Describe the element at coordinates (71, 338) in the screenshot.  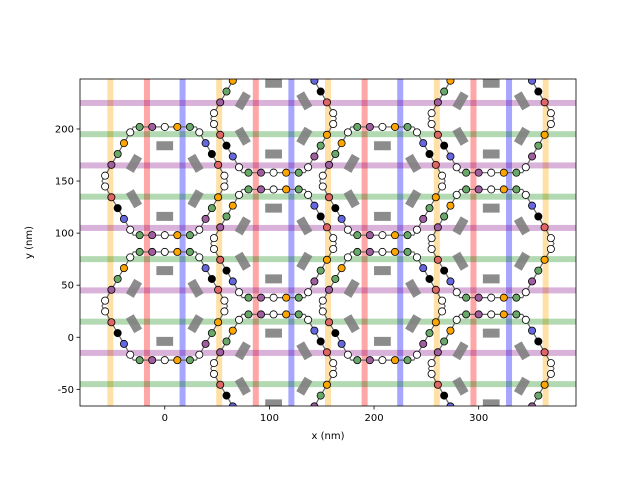
I see `y-tick-label: 0` at that location.